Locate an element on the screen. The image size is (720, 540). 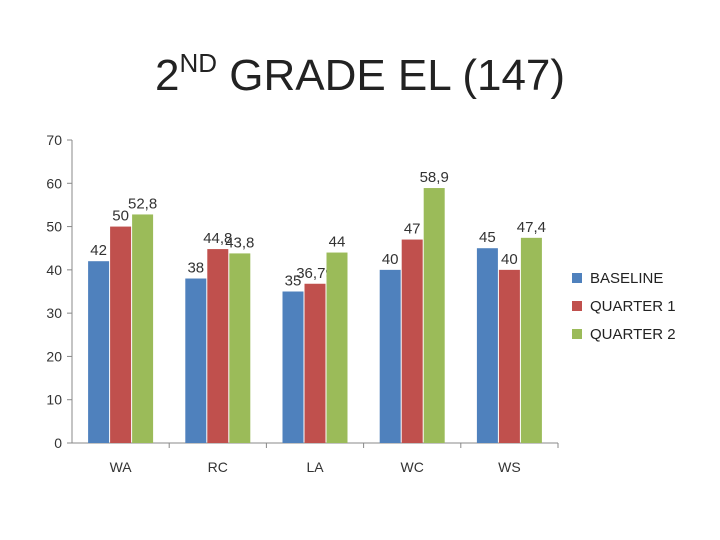
data-label: 50 is located at coordinates (120, 216).